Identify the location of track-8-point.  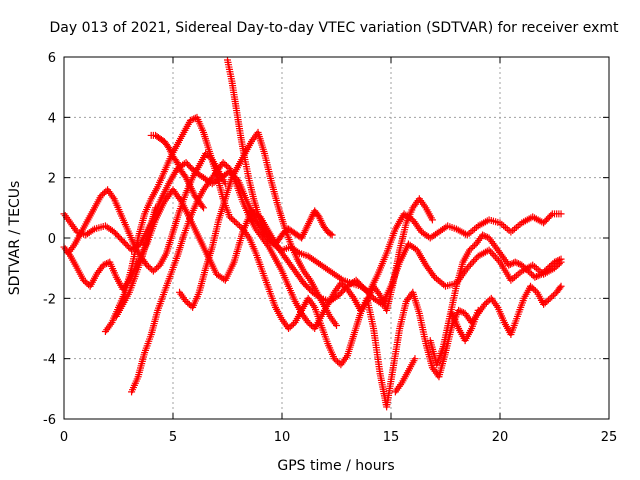
(156, 208).